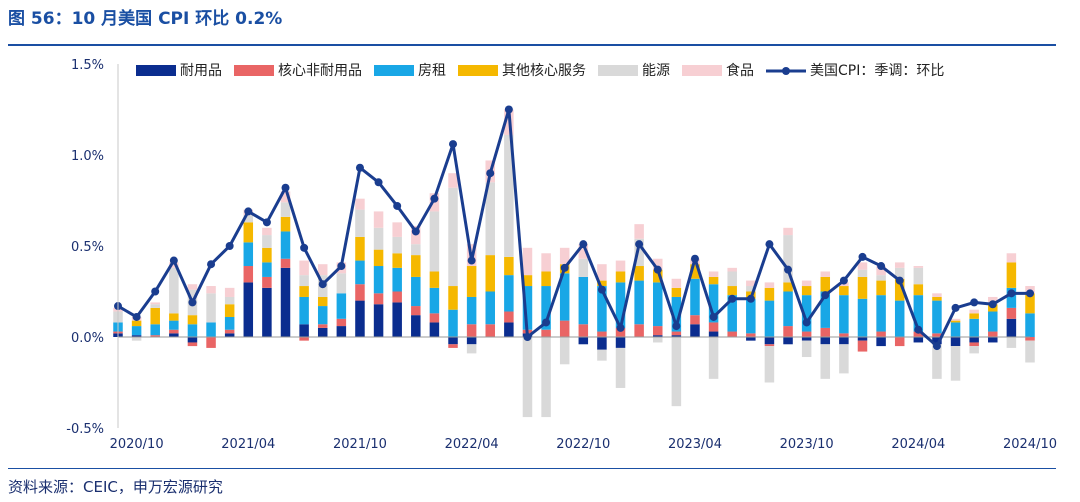 The width and height of the screenshot is (1080, 502). Describe the element at coordinates (85, 429) in the screenshot. I see `y-tick-label: -0.5%` at that location.